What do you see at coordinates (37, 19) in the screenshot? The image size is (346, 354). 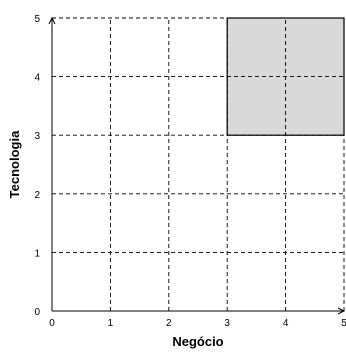 I see `y-tick-label: 5` at bounding box center [37, 19].